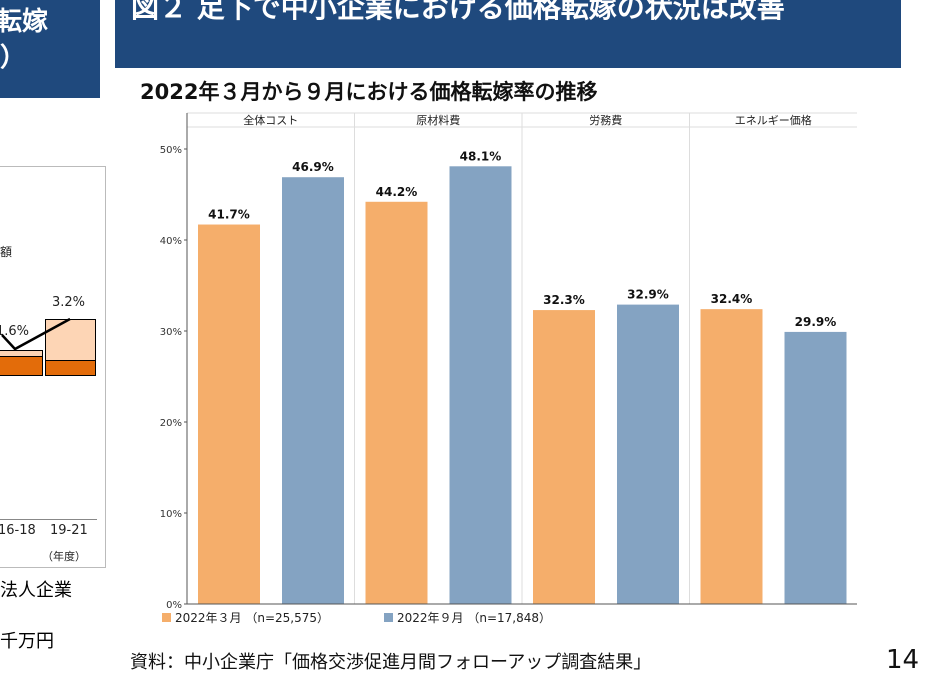 This screenshot has width=934, height=686. I want to click on slide-title-text: 図２ 足下で中小企業における価格転嫁の状況は改善, so click(458, 12).